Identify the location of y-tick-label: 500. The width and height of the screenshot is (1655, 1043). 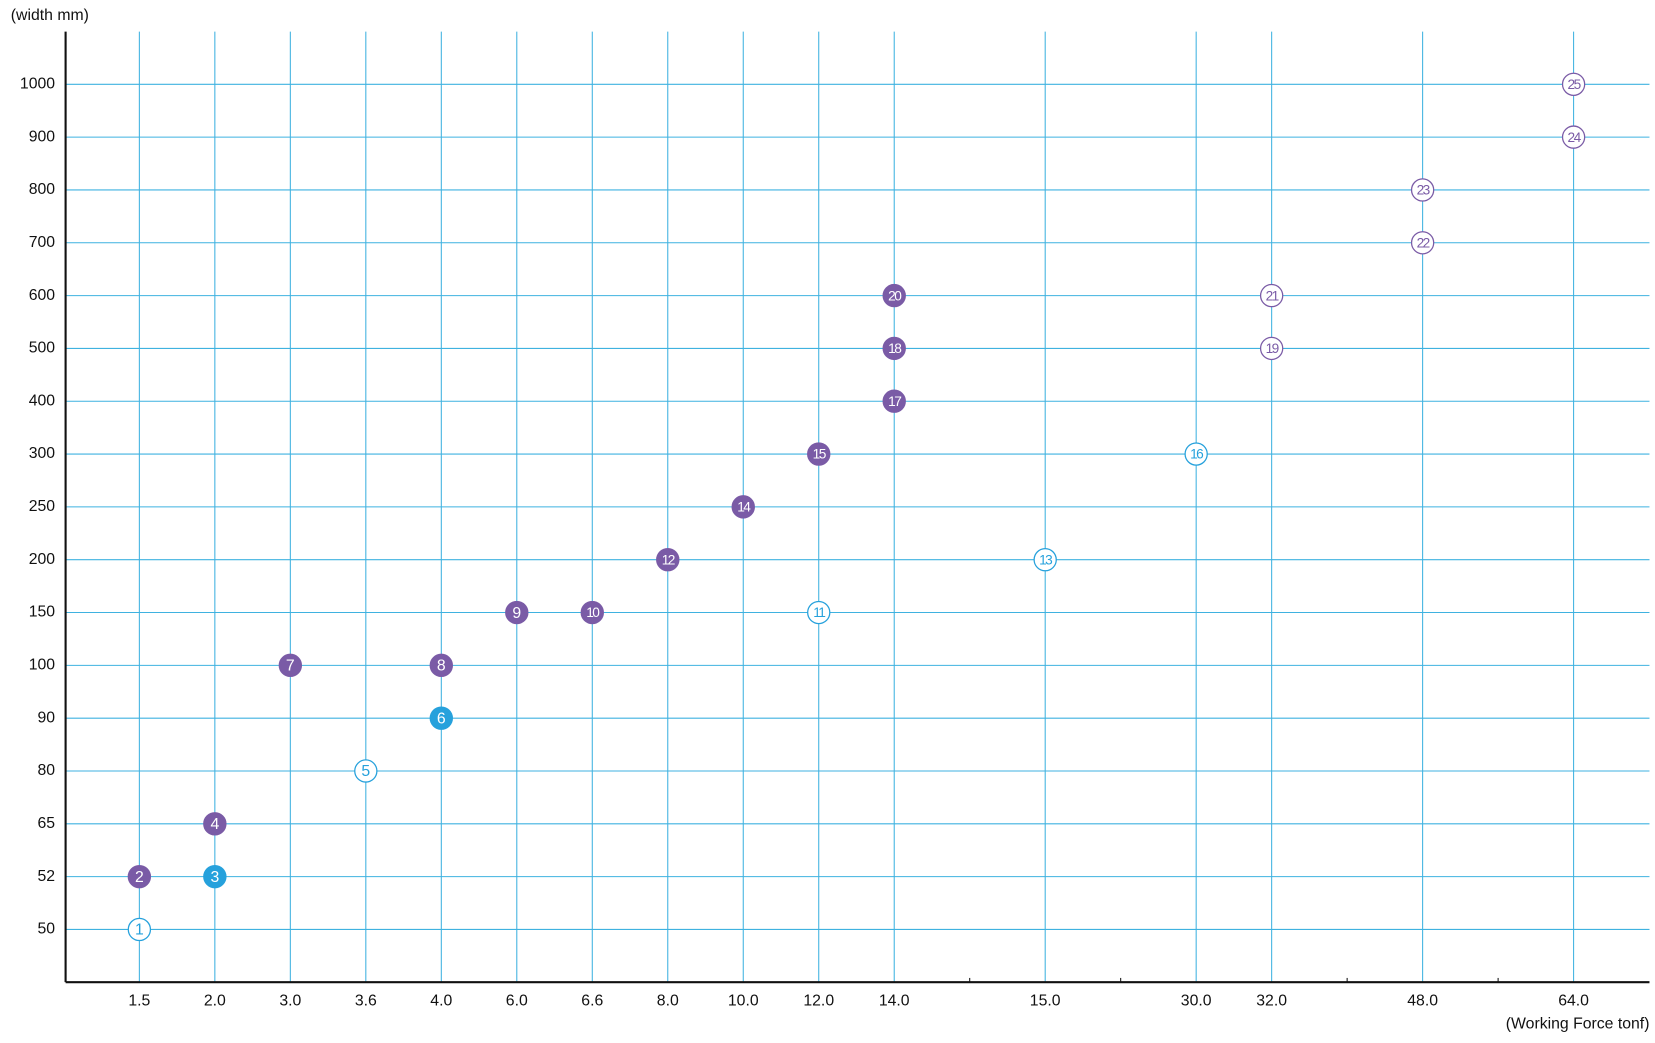
(42, 348).